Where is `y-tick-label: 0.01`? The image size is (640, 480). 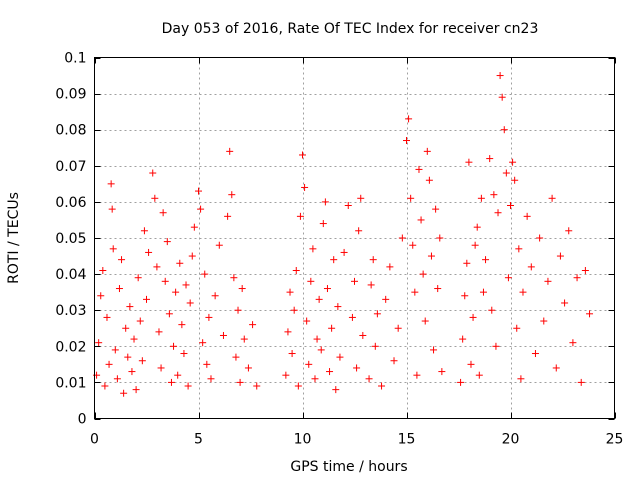 y-tick-label: 0.01 is located at coordinates (70, 383).